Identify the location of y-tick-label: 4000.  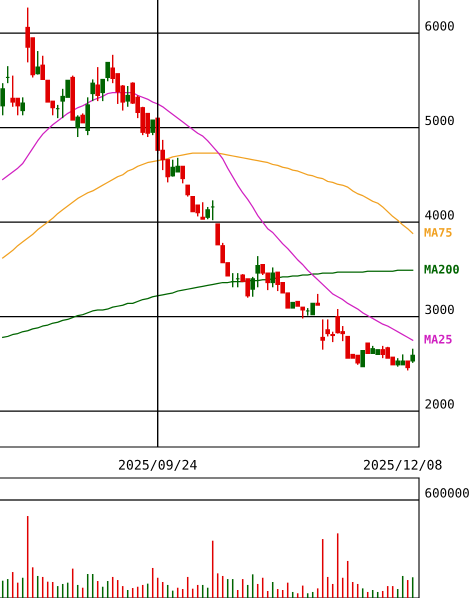
(439, 215).